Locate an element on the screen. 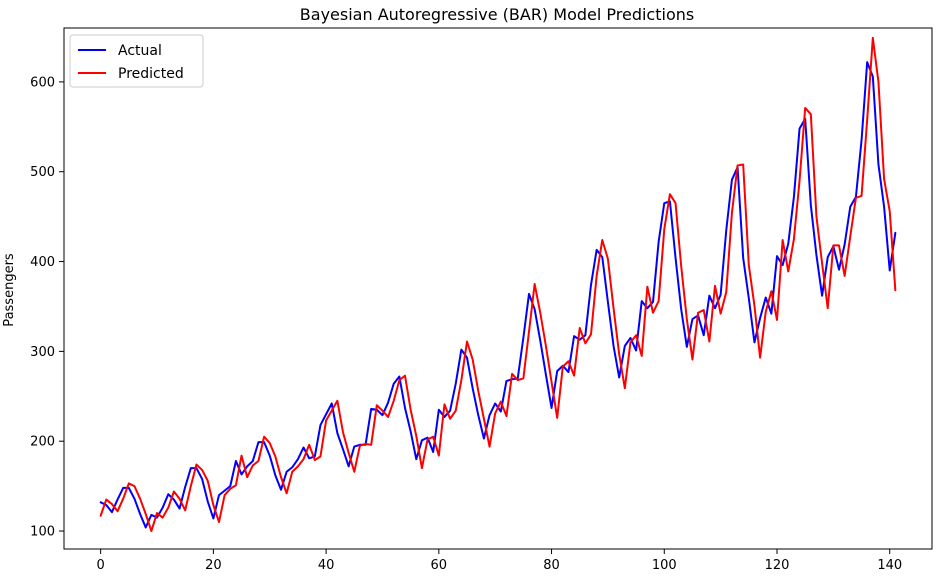  x-axis: 0 20 40 60 80 100 120 140 is located at coordinates (499, 561).